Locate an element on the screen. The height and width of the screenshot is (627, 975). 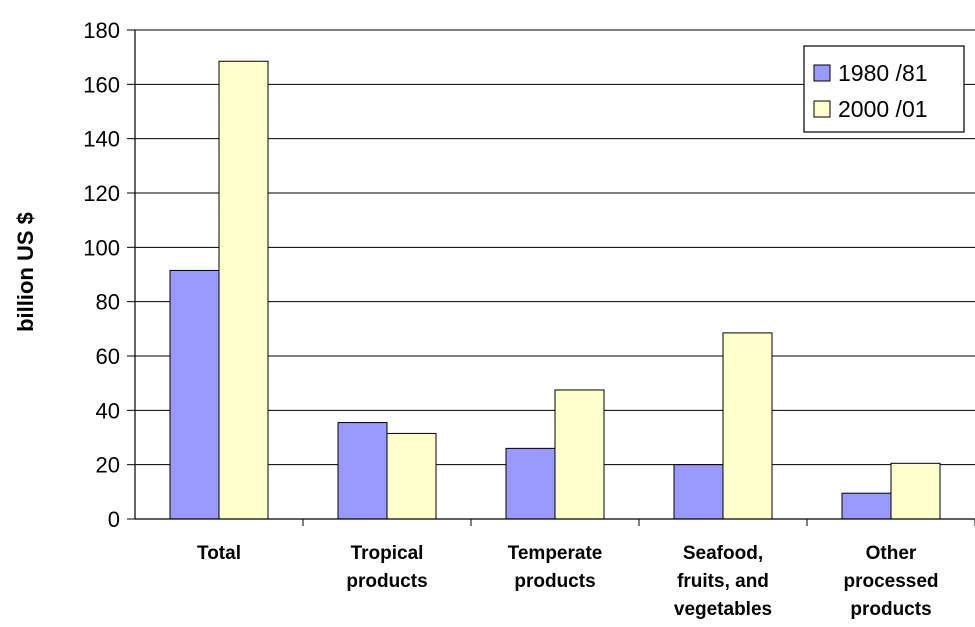
y-tick-label: 40 is located at coordinates (108, 410).